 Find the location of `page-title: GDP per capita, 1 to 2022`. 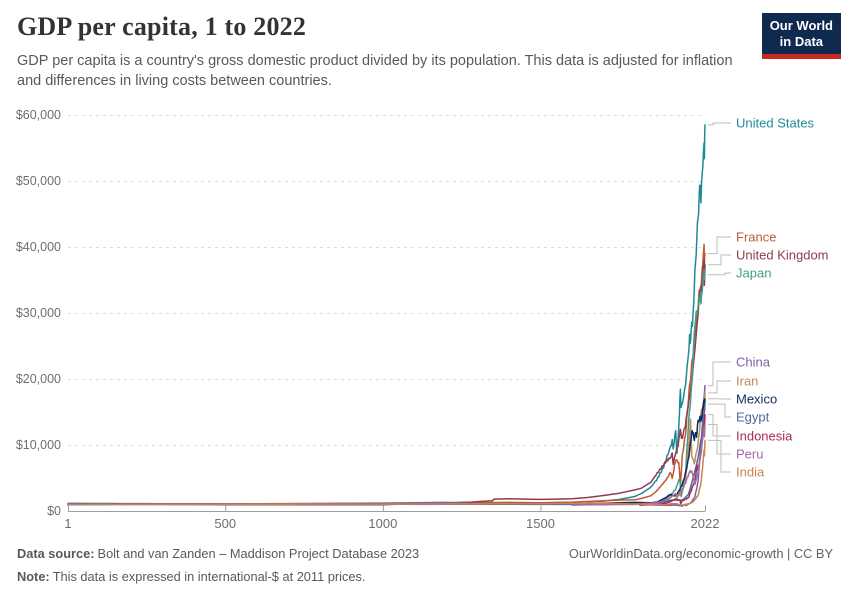

page-title: GDP per capita, 1 to 2022 is located at coordinates (162, 26).